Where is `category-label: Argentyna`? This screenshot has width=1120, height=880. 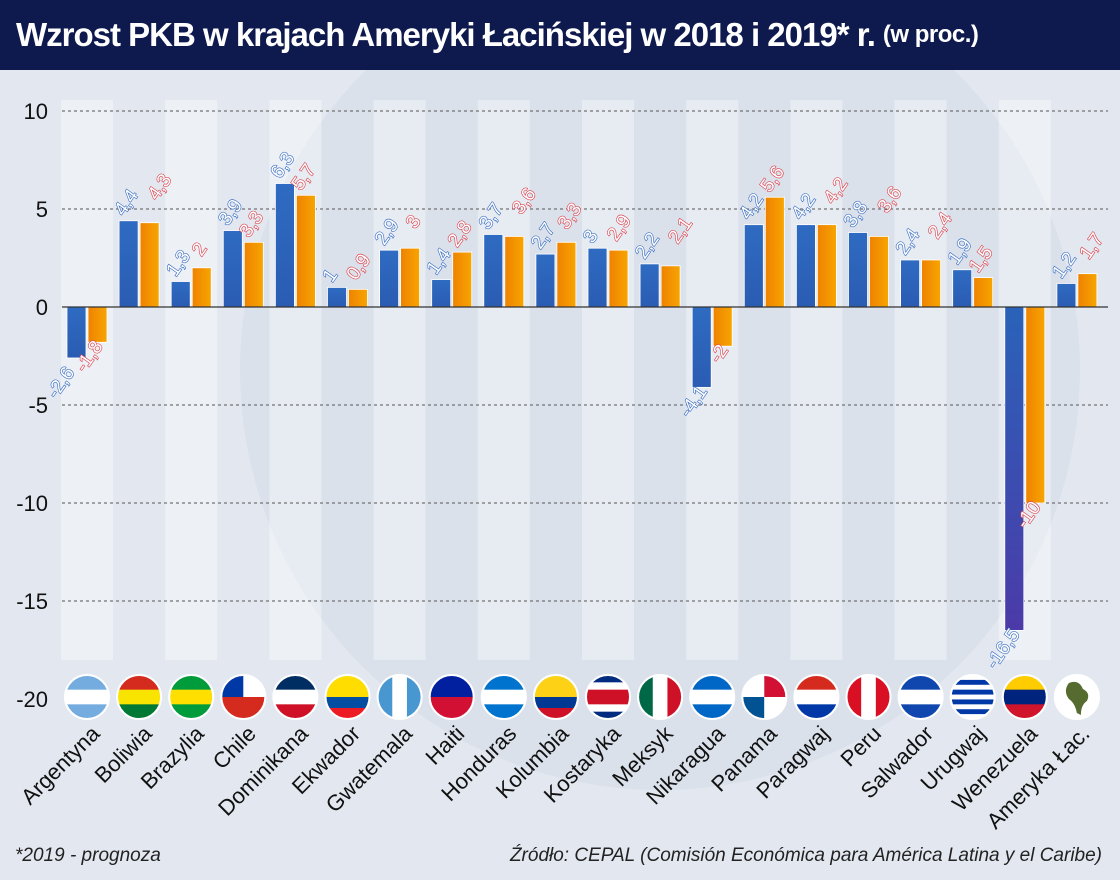
category-label: Argentyna is located at coordinates (60, 764).